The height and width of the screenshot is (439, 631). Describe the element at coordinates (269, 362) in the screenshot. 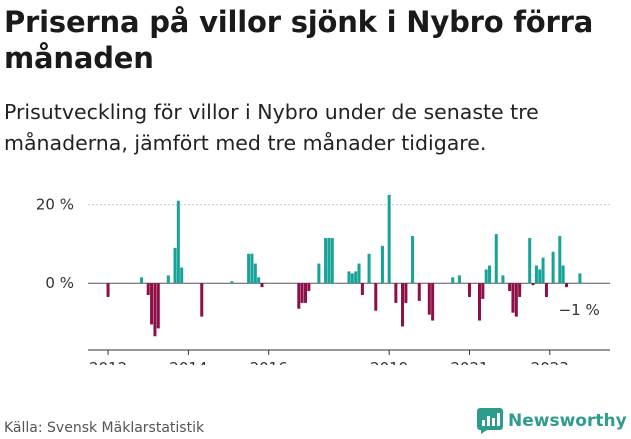

I see `x-tick-label: 2016` at that location.